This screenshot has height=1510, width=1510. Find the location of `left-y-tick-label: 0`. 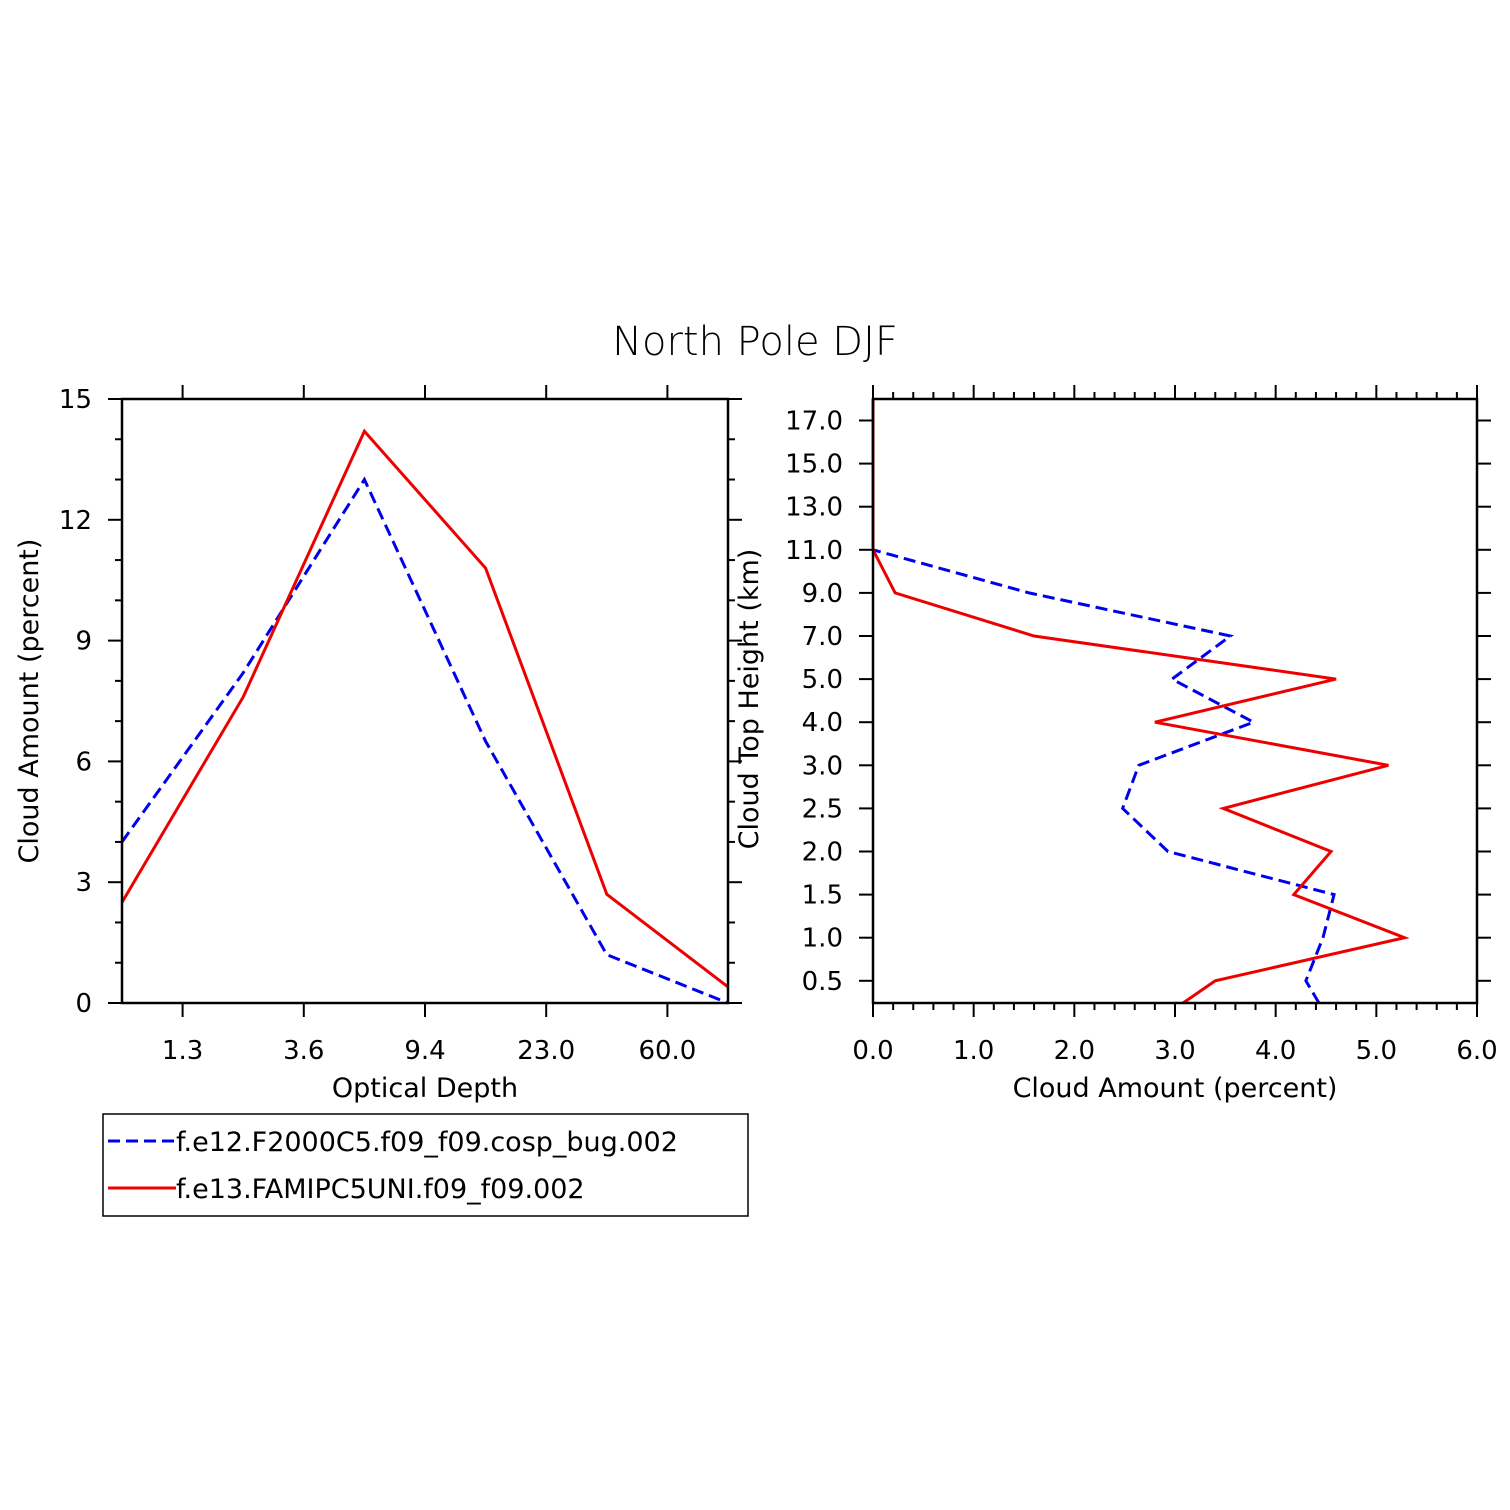

left-y-tick-label: 0 is located at coordinates (83, 1004).